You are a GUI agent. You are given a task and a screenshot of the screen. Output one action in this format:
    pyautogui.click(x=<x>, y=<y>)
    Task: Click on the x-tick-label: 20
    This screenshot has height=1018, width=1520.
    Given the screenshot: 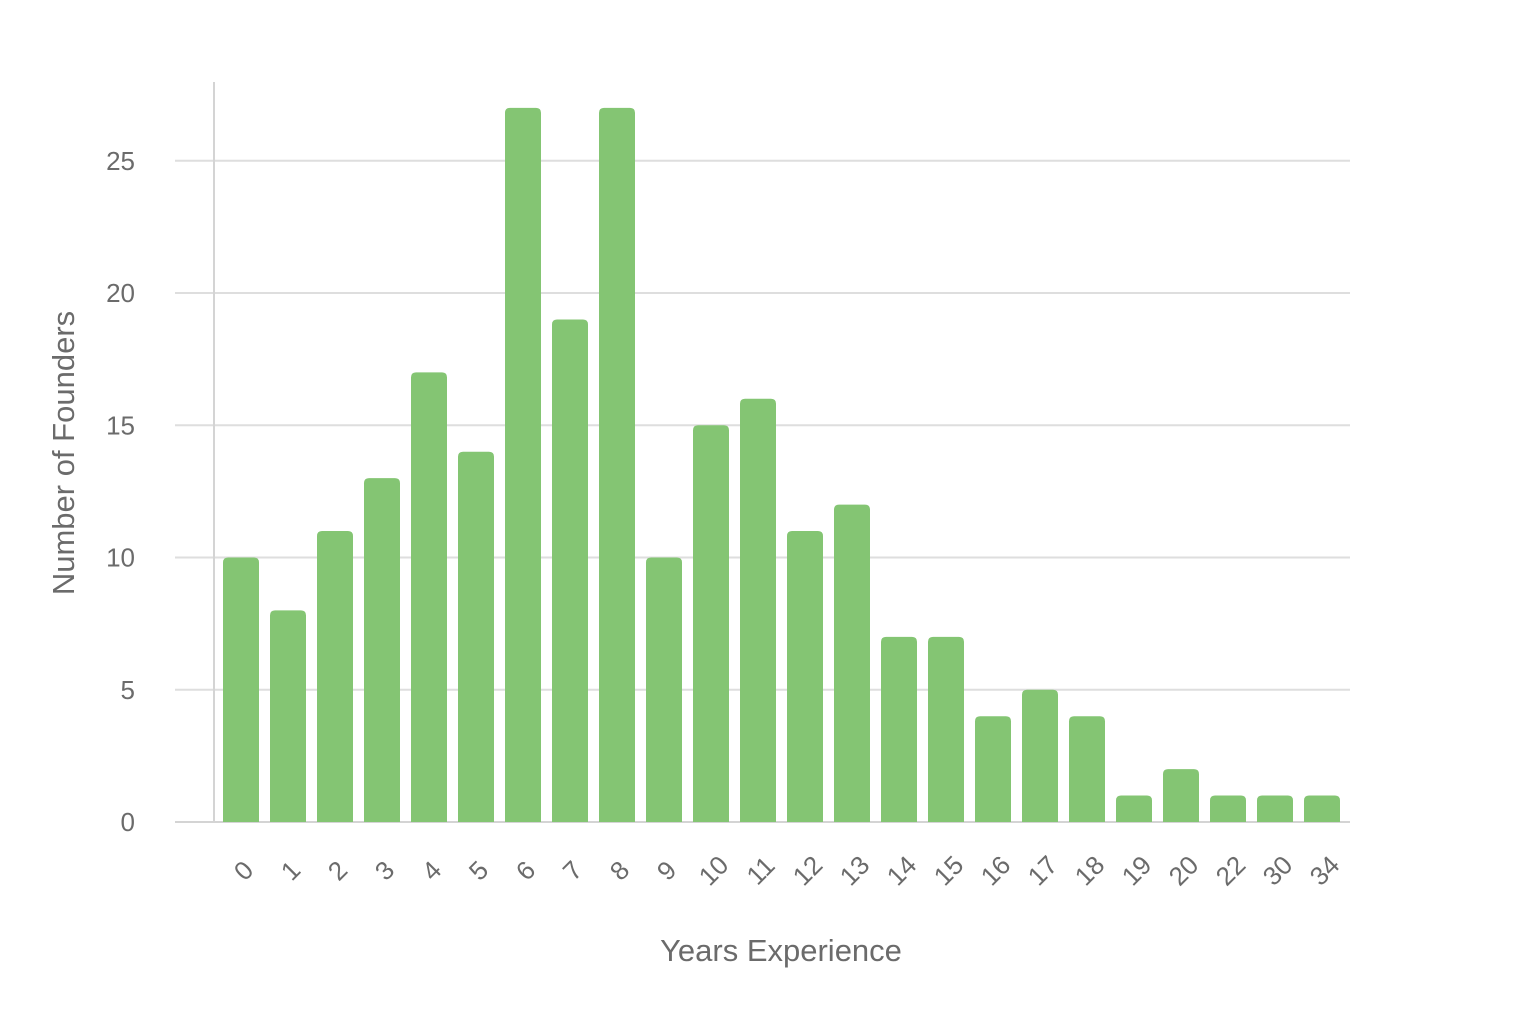 What is the action you would take?
    pyautogui.click(x=1184, y=871)
    